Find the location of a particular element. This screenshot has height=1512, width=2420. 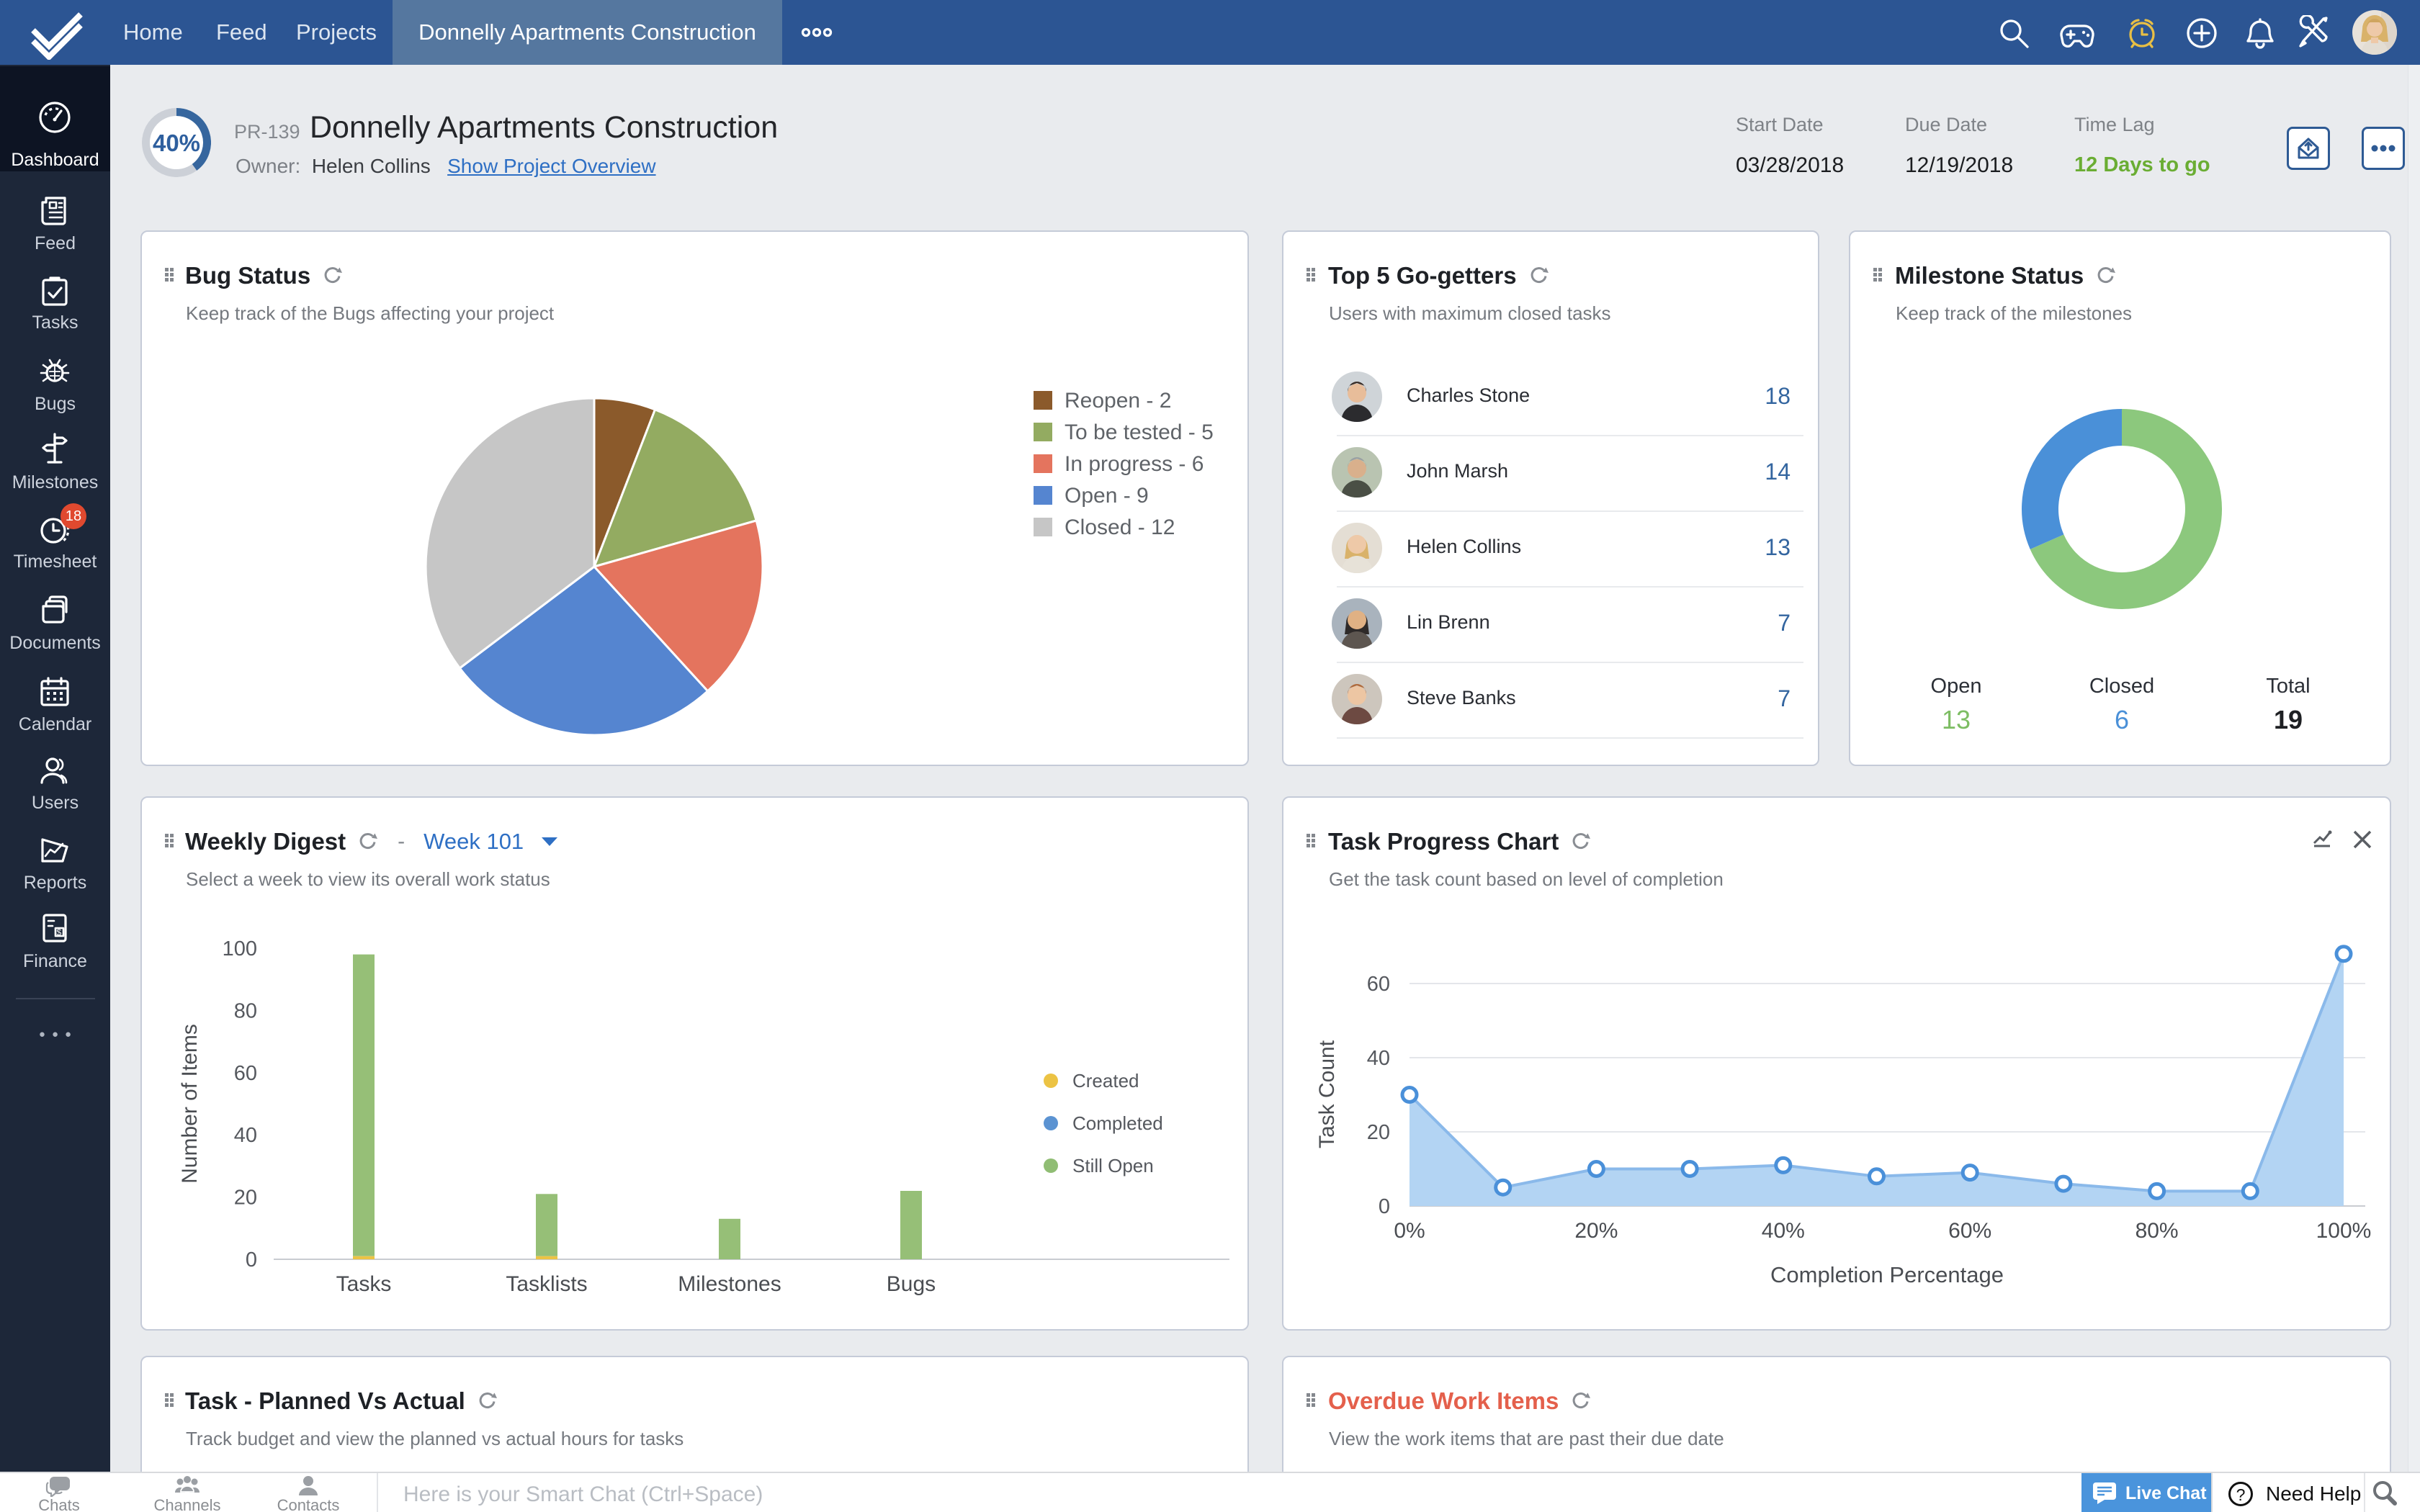

svg-text: 0% is located at coordinates (1409, 1231).